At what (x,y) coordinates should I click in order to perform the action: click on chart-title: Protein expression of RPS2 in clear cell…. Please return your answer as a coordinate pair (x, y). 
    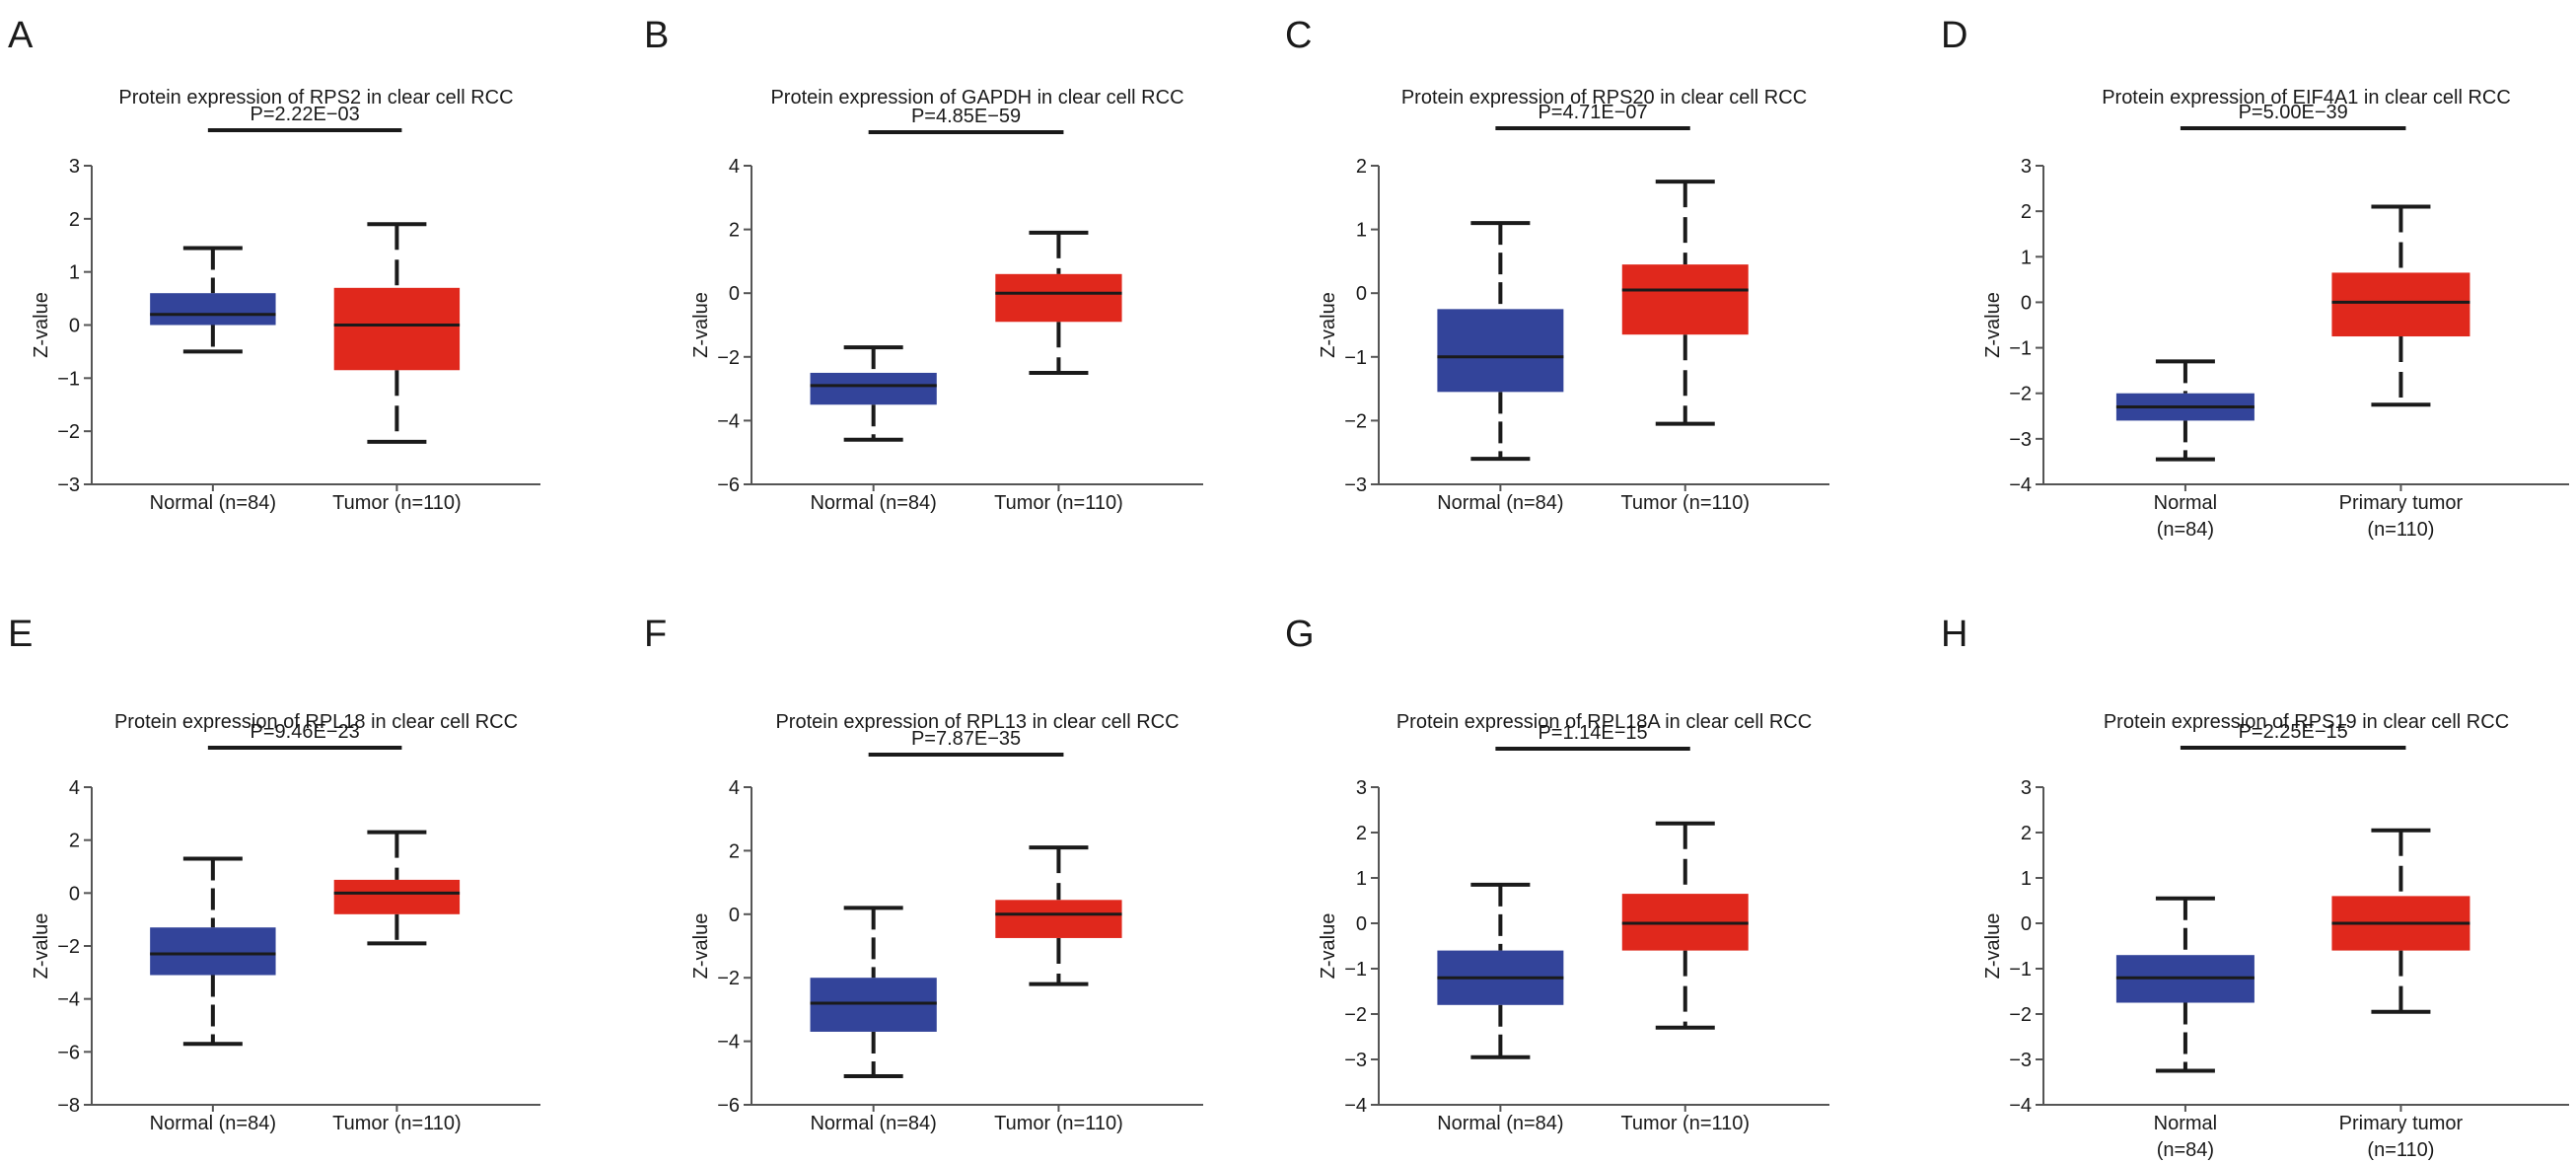
    Looking at the image, I should click on (315, 98).